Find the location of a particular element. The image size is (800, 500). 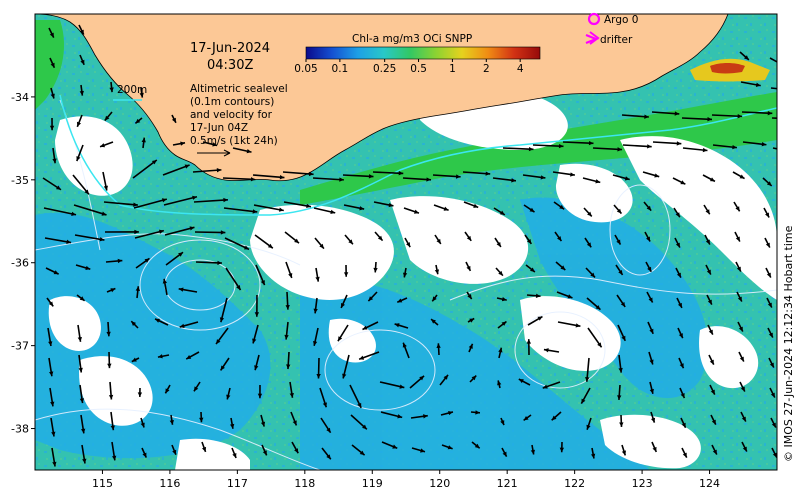

drifter-marker-icon is located at coordinates (592, 39).